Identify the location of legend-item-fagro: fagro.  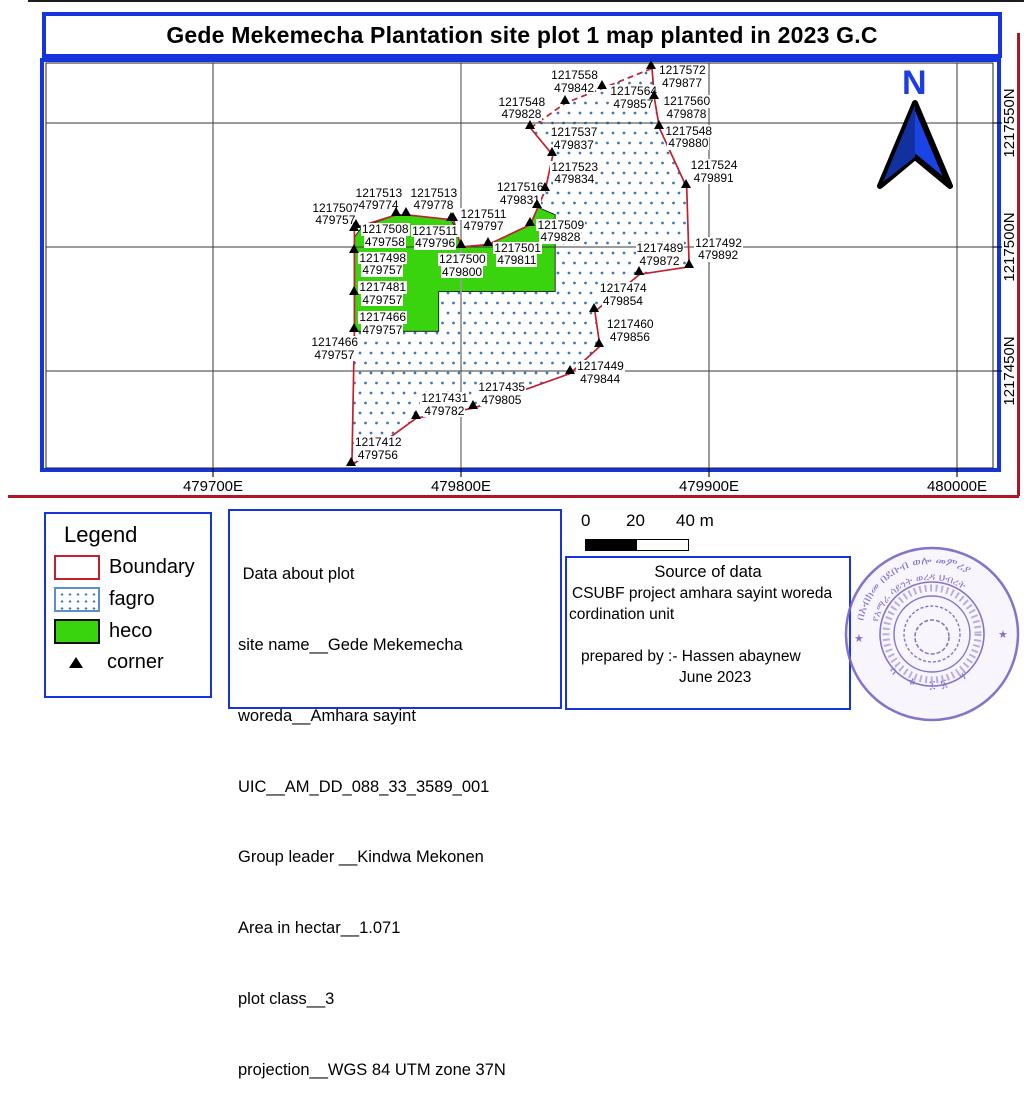
(132, 599).